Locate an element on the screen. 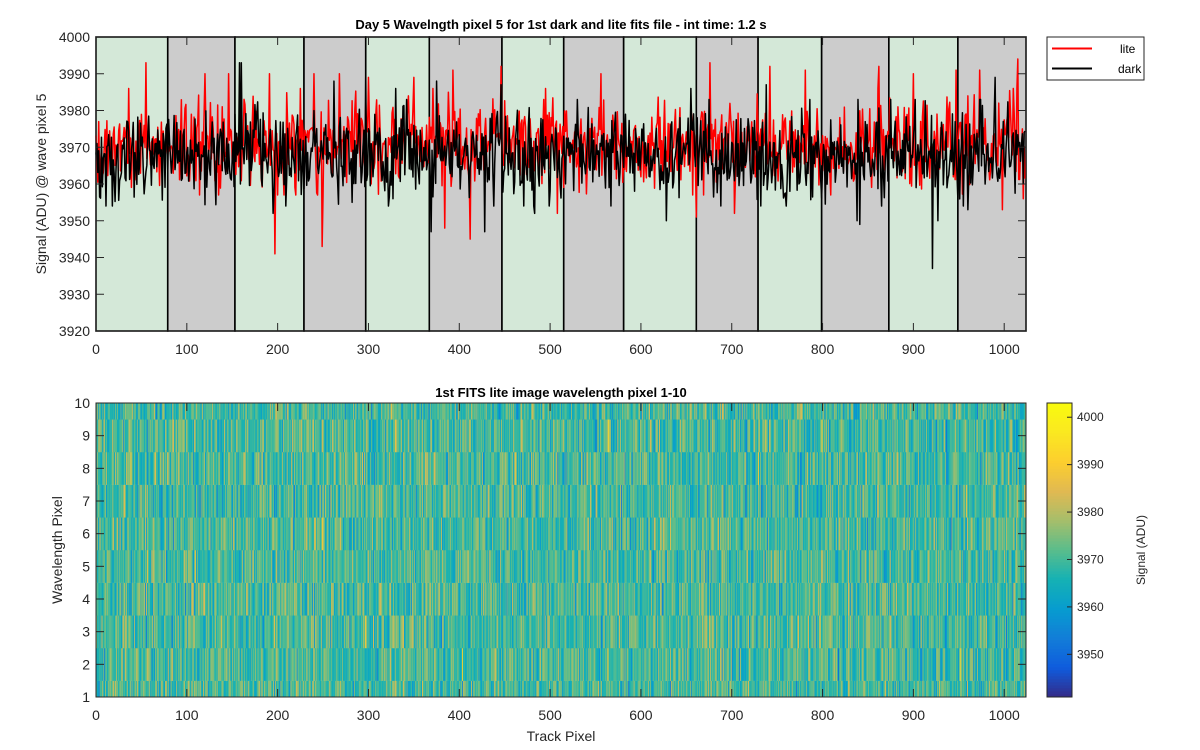 The image size is (1200, 750). legend: lite dark is located at coordinates (1095, 58).